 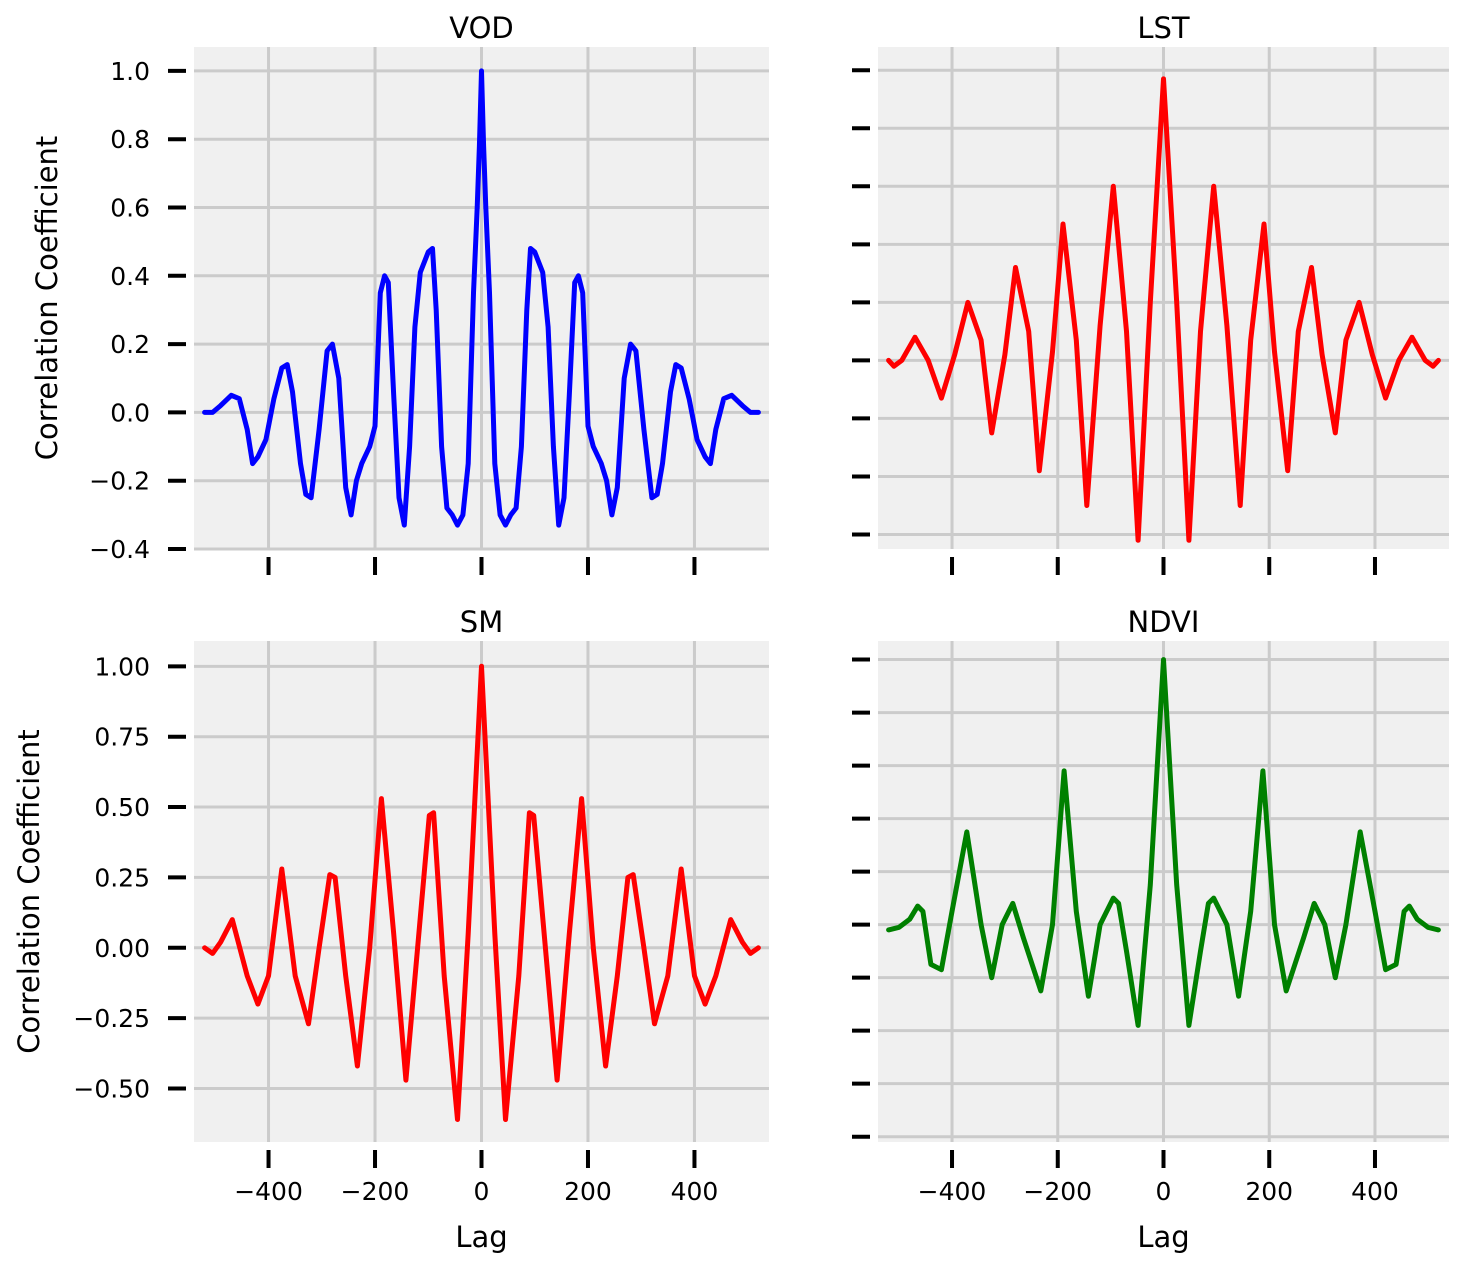 What do you see at coordinates (375, 1191) in the screenshot?
I see `sm-xtick-label-1: −200` at bounding box center [375, 1191].